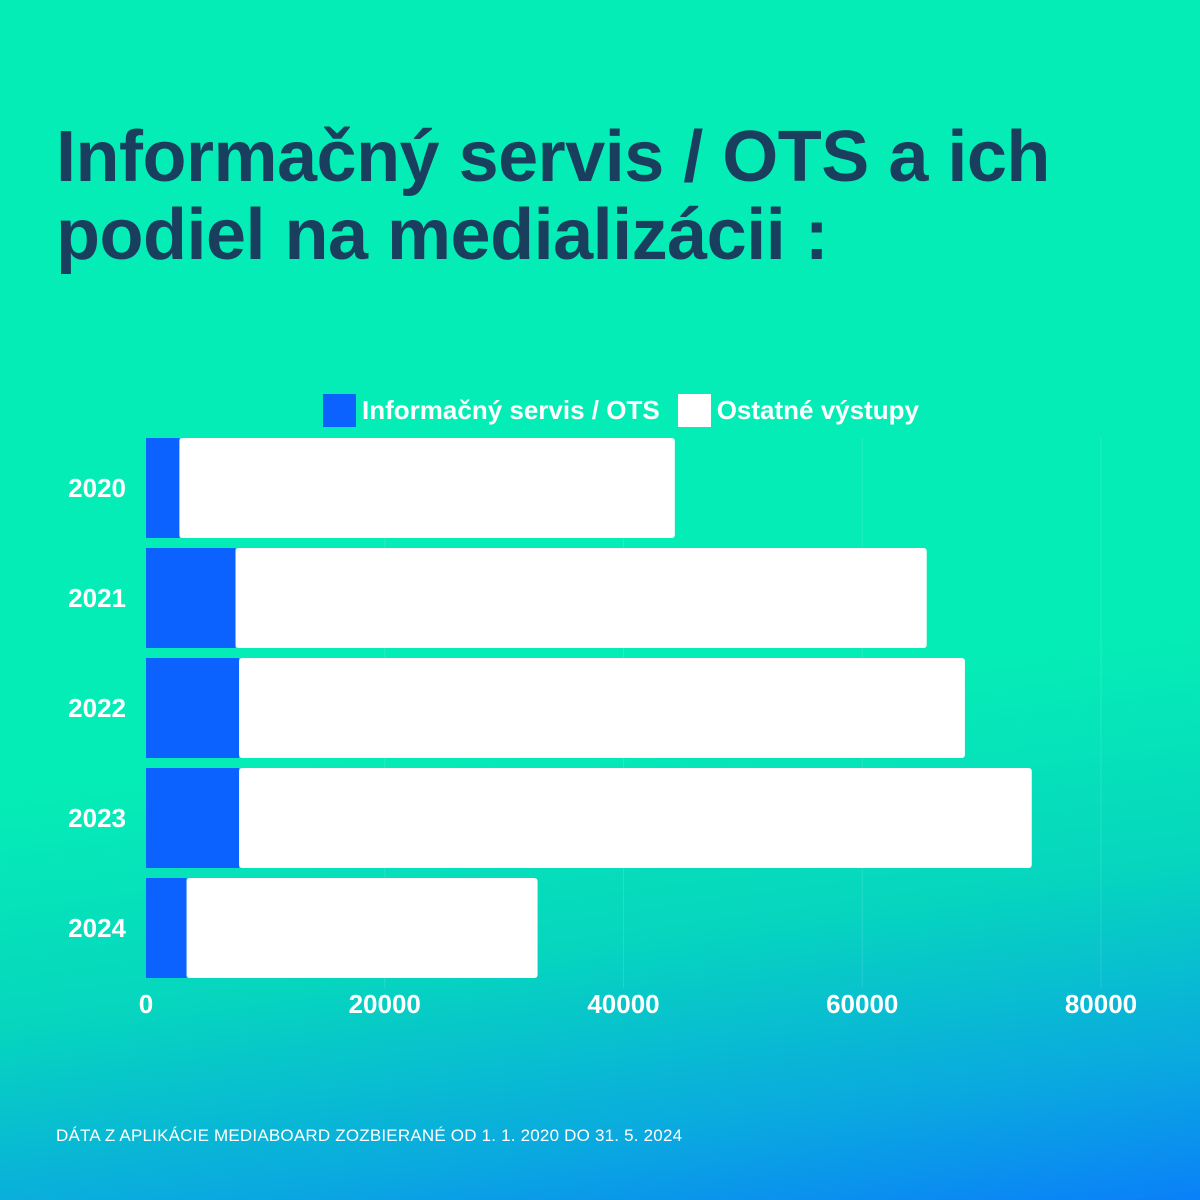  Describe the element at coordinates (340, 410) in the screenshot. I see `legend-swatch-ots` at that location.